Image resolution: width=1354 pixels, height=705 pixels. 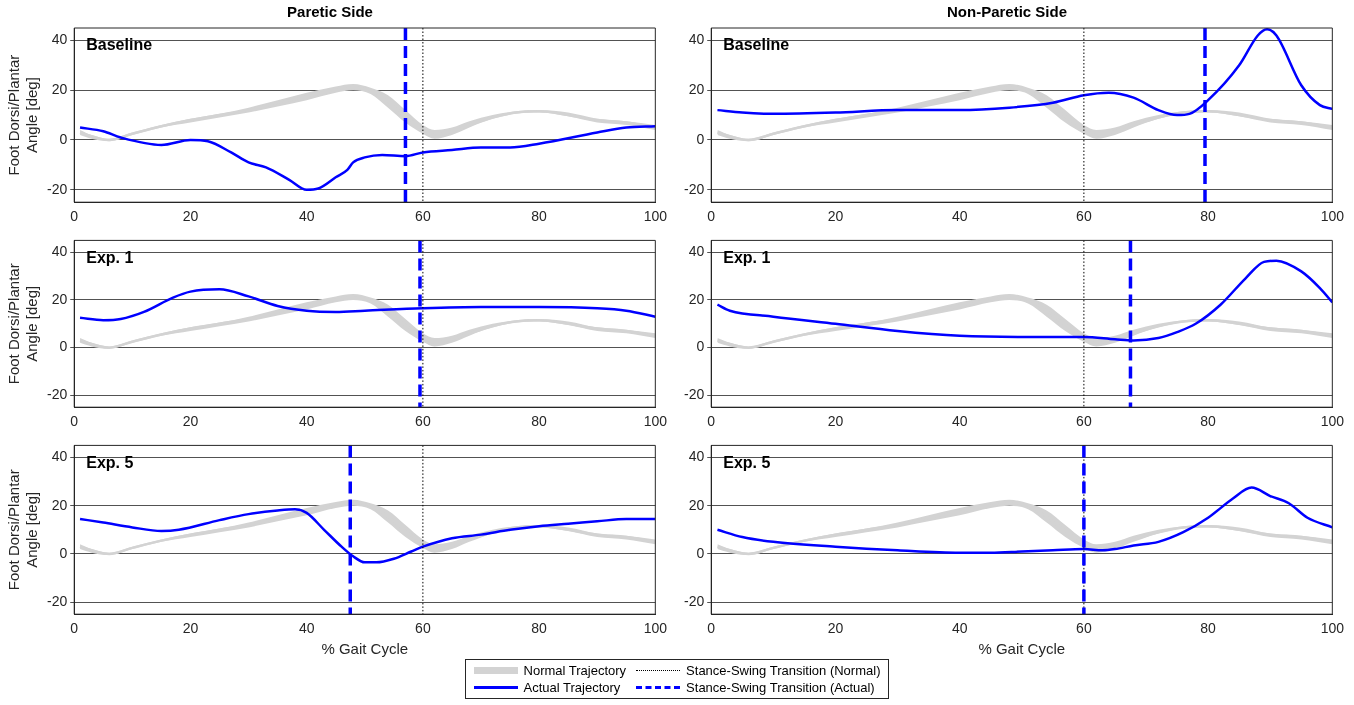 What do you see at coordinates (330, 12) in the screenshot?
I see `chart-title: Paretic Side` at bounding box center [330, 12].